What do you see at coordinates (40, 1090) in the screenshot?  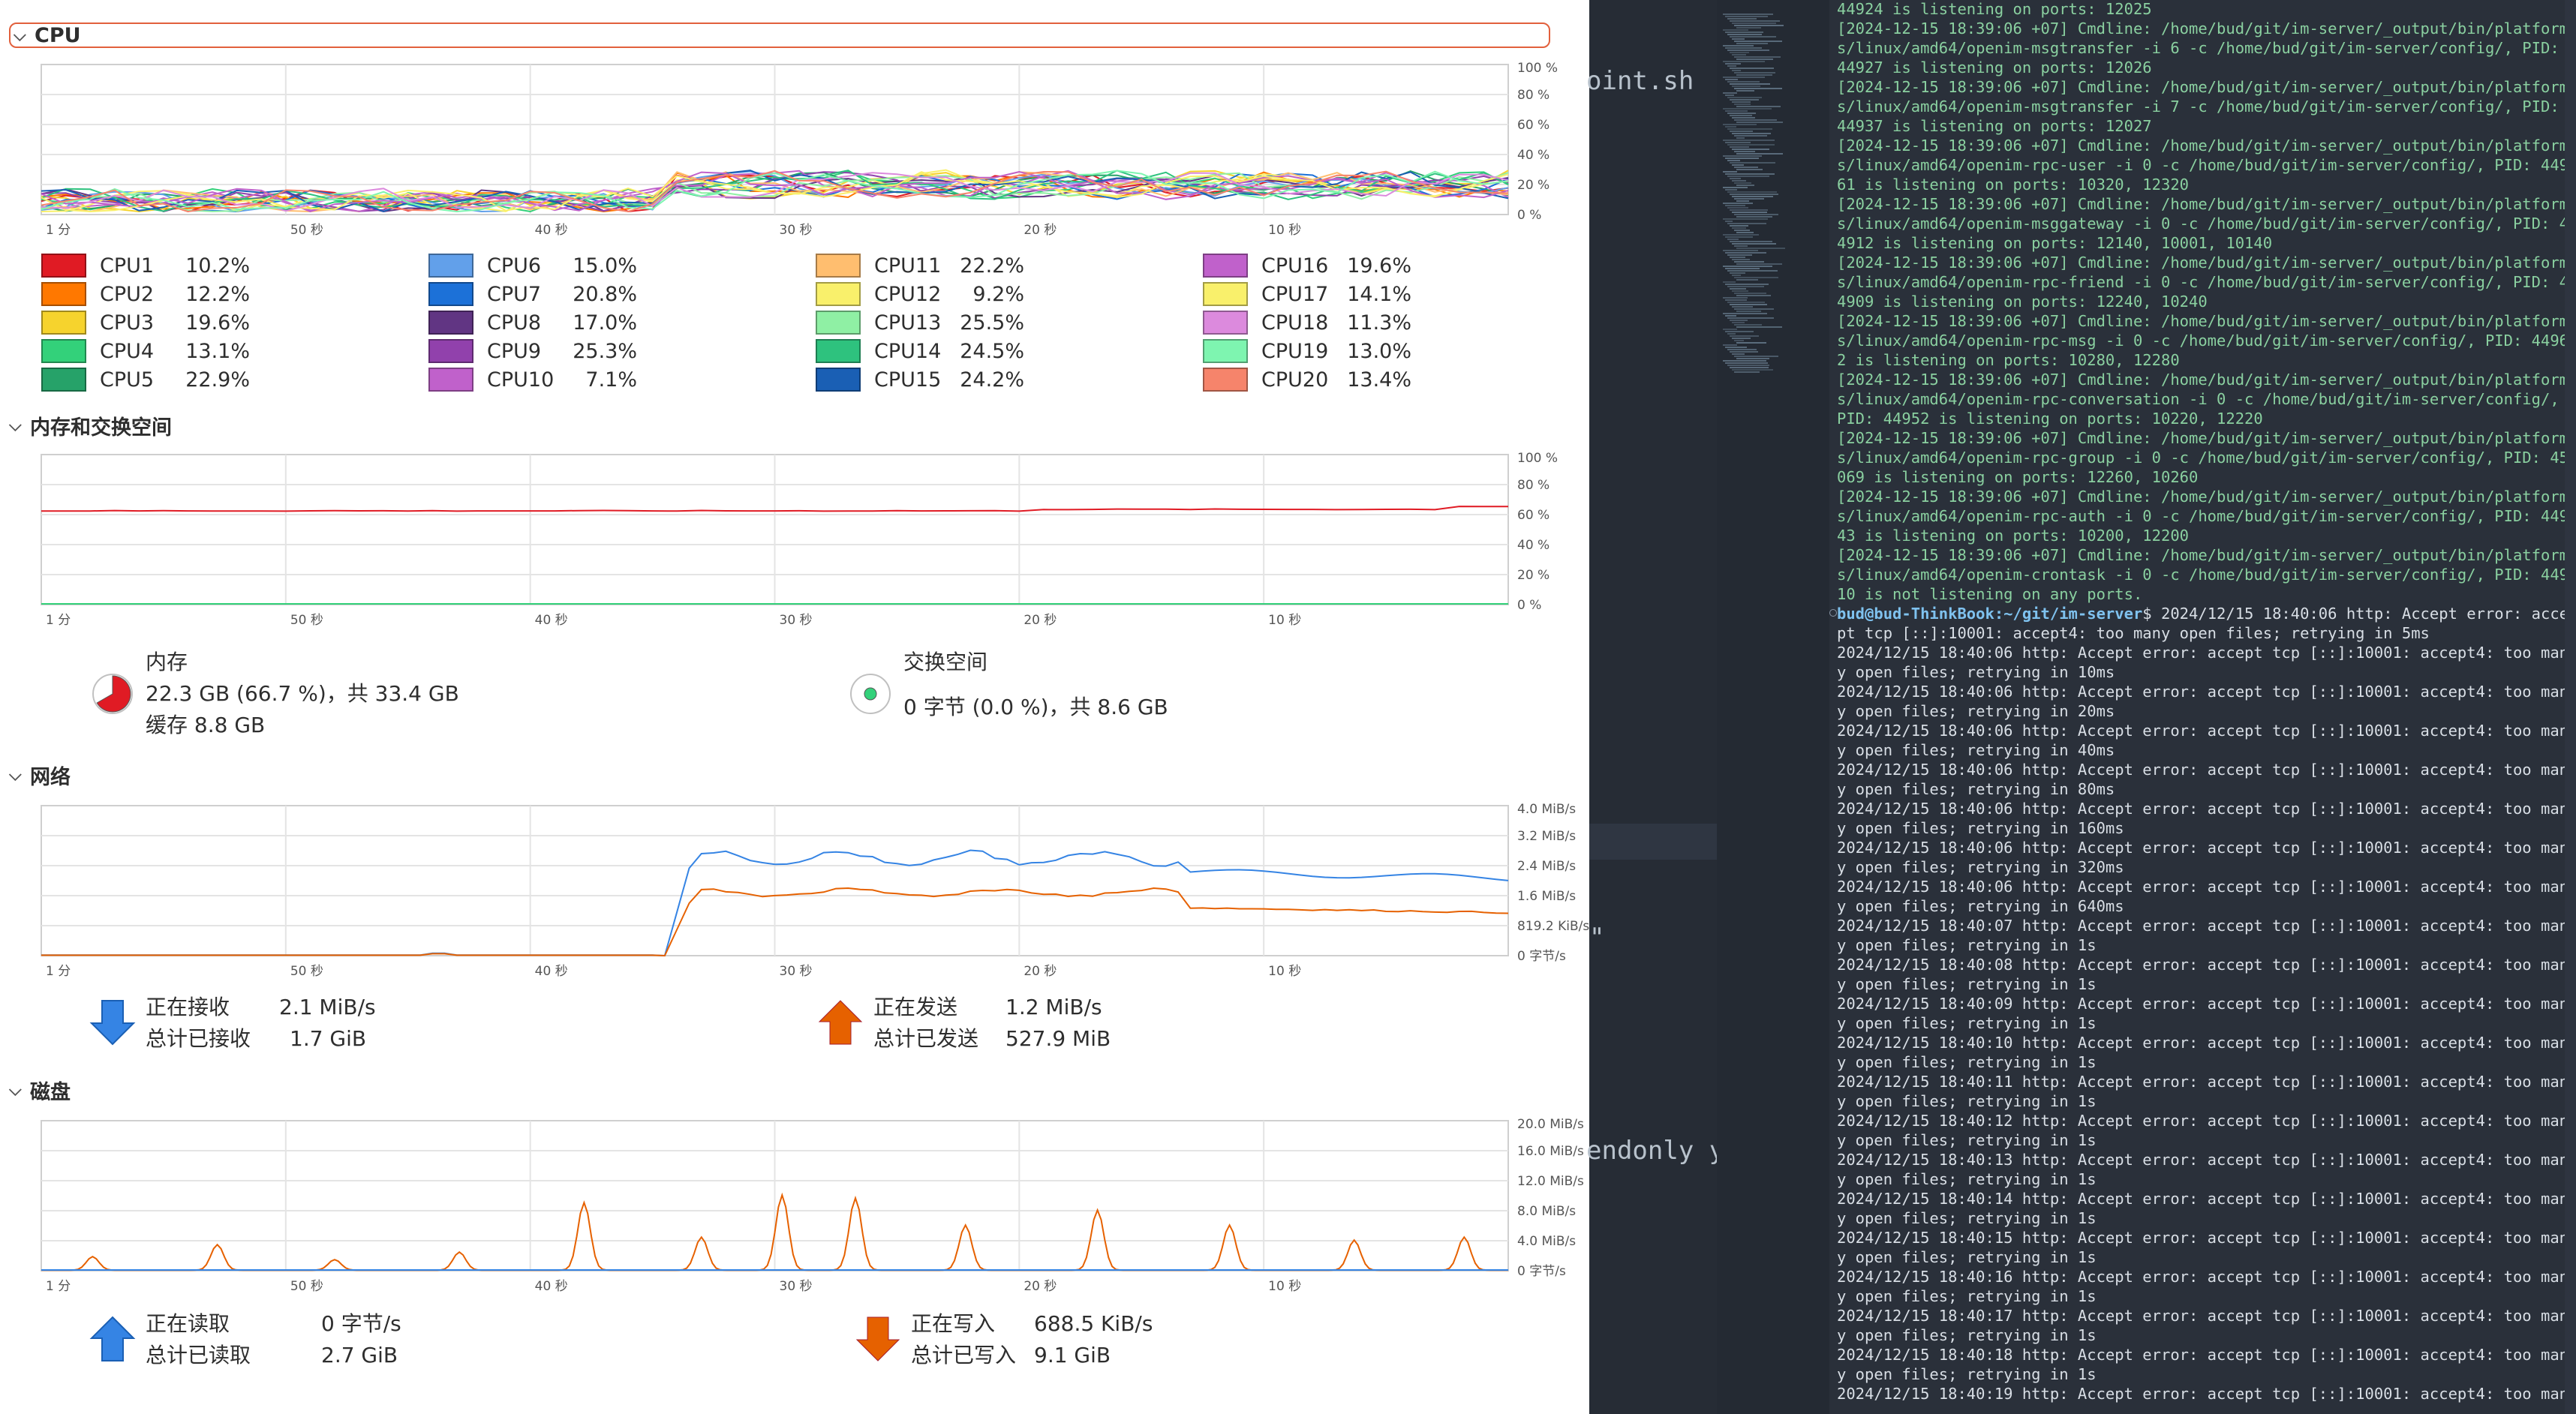 I see `disk-section-header: ⌵ 磁盘` at bounding box center [40, 1090].